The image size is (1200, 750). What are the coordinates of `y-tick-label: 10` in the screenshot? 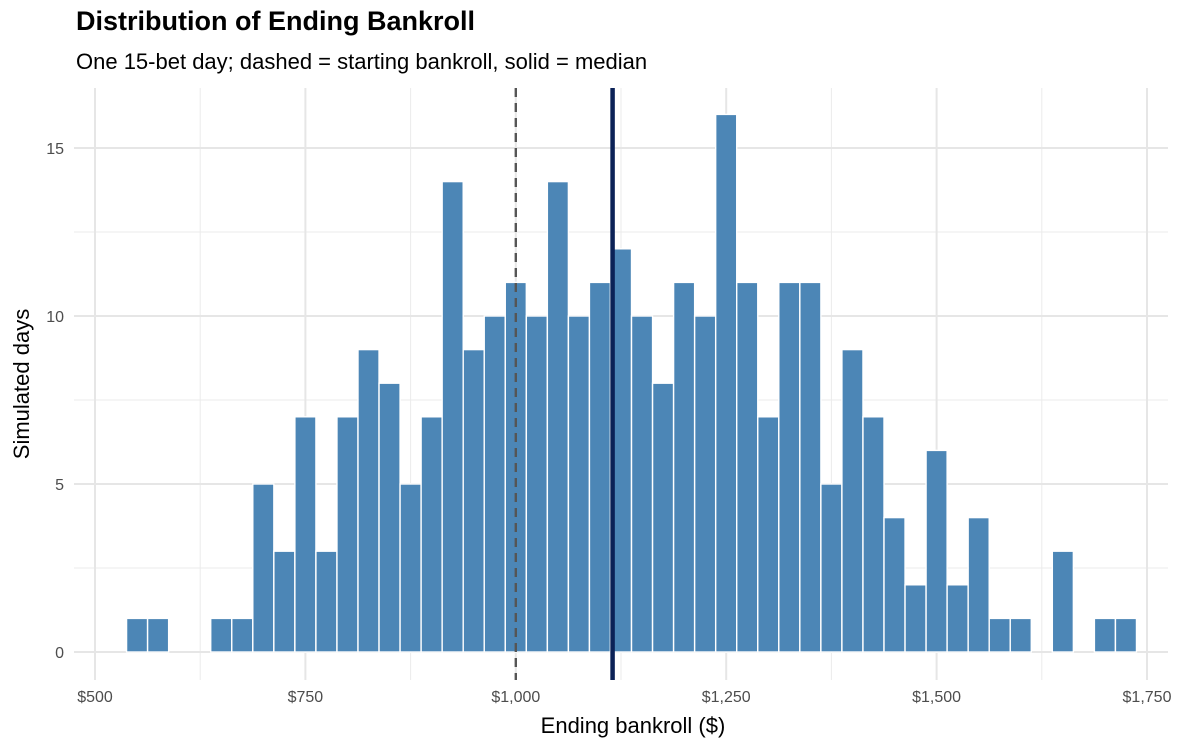 It's located at (55, 317).